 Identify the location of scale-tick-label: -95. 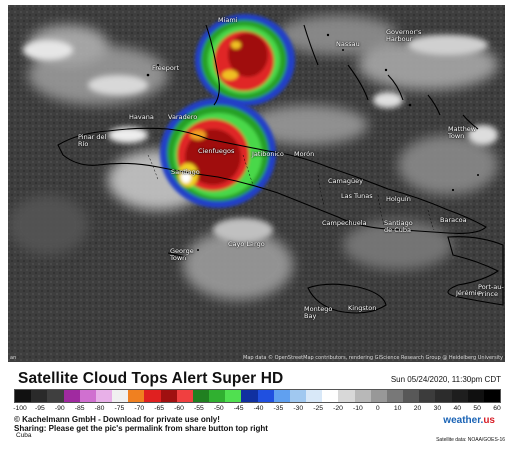
(39, 408).